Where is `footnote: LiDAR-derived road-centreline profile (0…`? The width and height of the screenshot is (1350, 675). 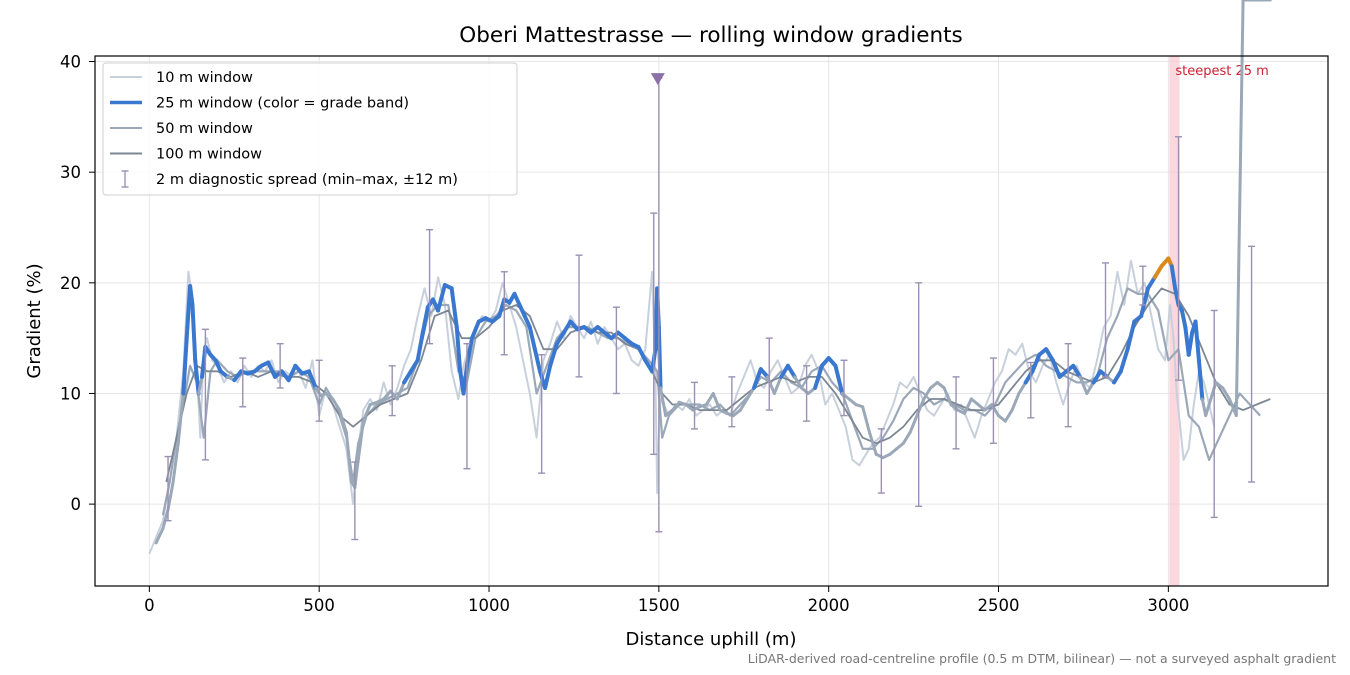 footnote: LiDAR-derived road-centreline profile (0… is located at coordinates (1041, 658).